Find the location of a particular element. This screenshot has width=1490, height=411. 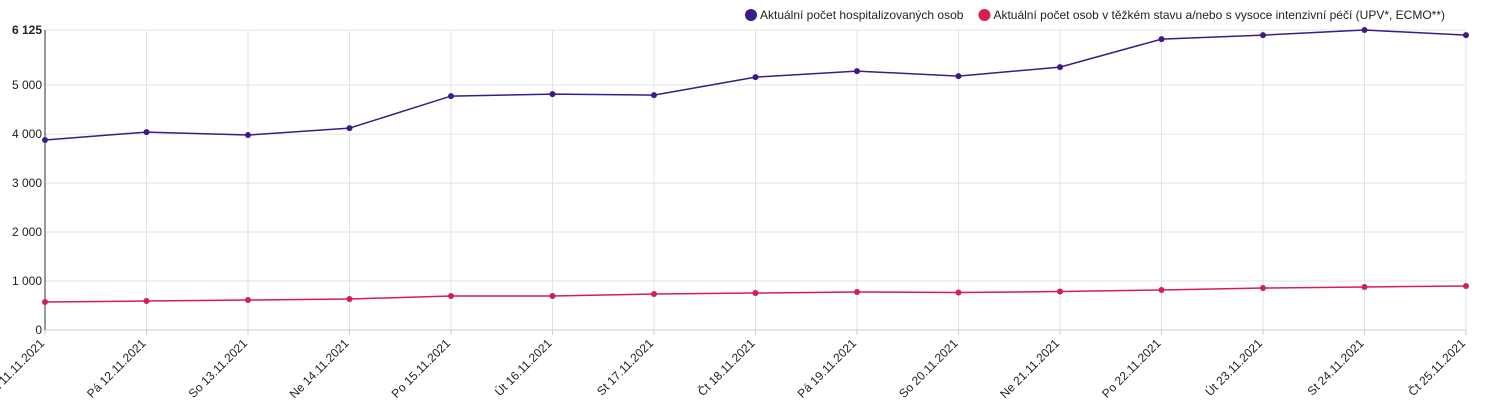

y-tick-label: 1 000 is located at coordinates (27, 281).